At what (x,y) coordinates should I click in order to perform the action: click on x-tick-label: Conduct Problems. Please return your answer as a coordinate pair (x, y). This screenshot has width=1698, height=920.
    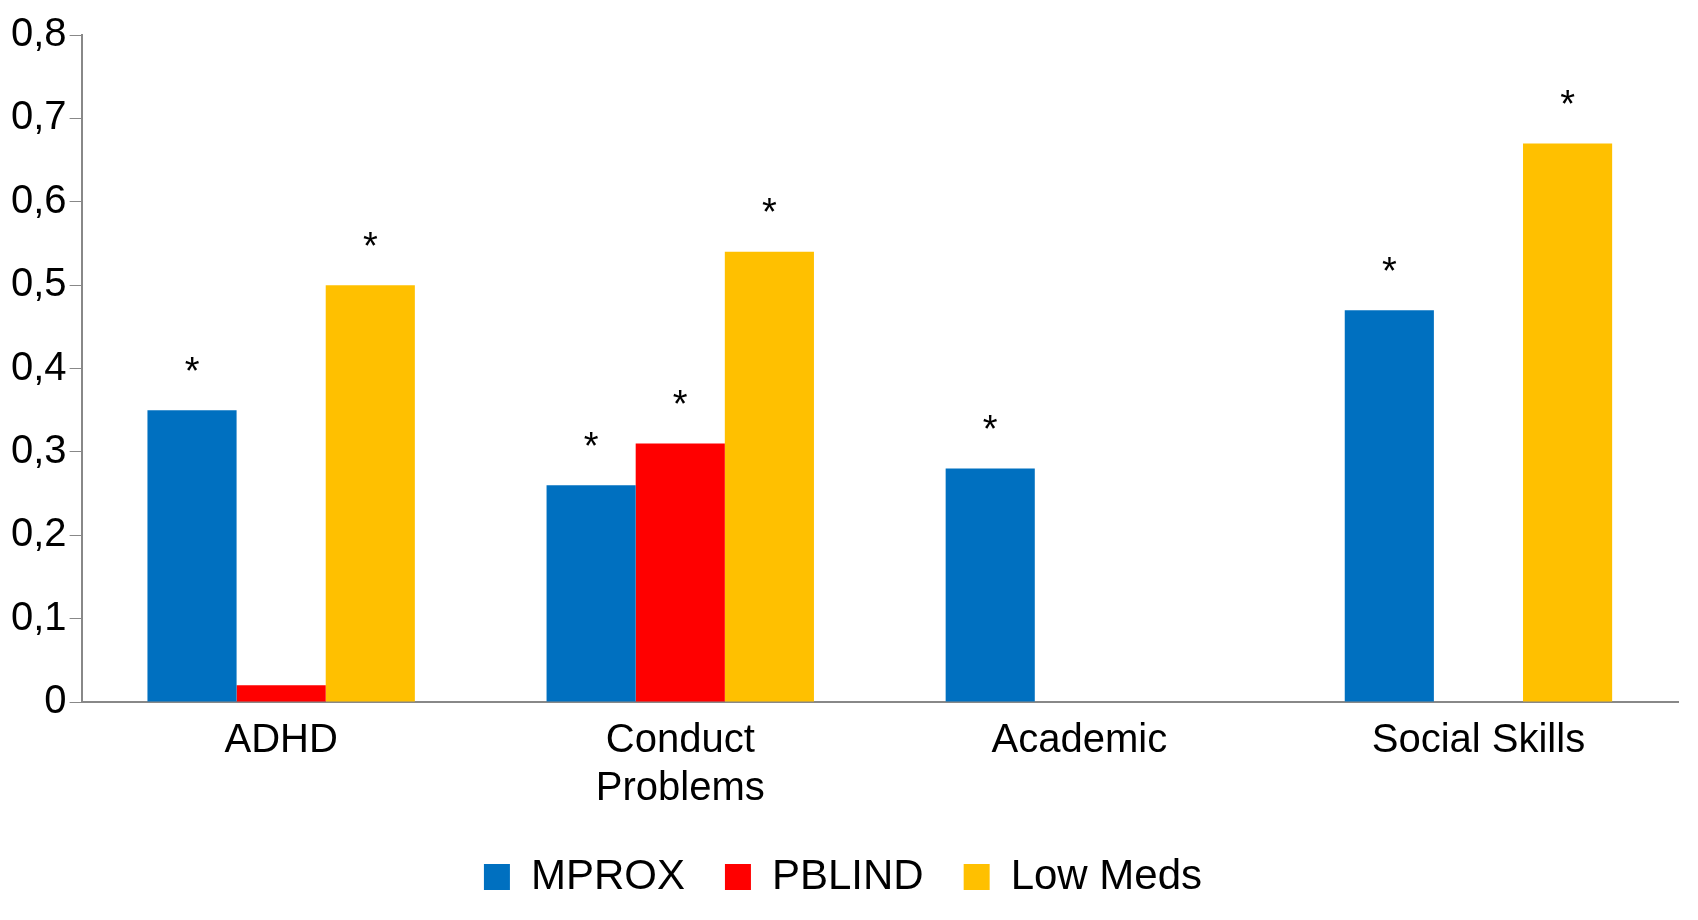
    Looking at the image, I should click on (680, 762).